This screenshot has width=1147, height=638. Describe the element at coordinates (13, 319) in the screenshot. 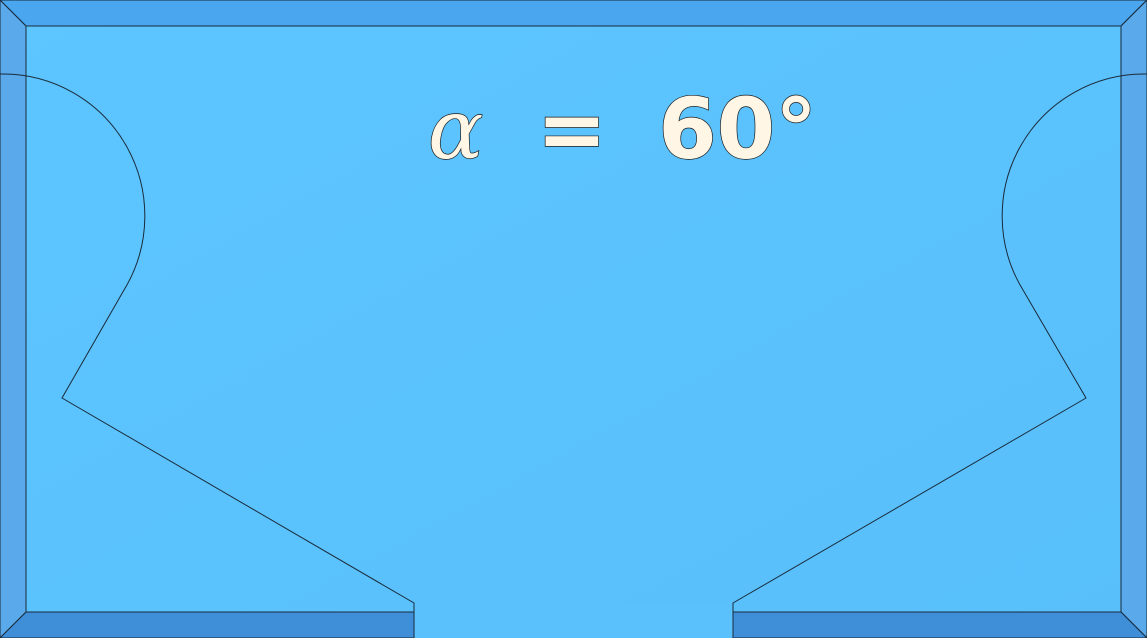

I see `bevel-left` at that location.